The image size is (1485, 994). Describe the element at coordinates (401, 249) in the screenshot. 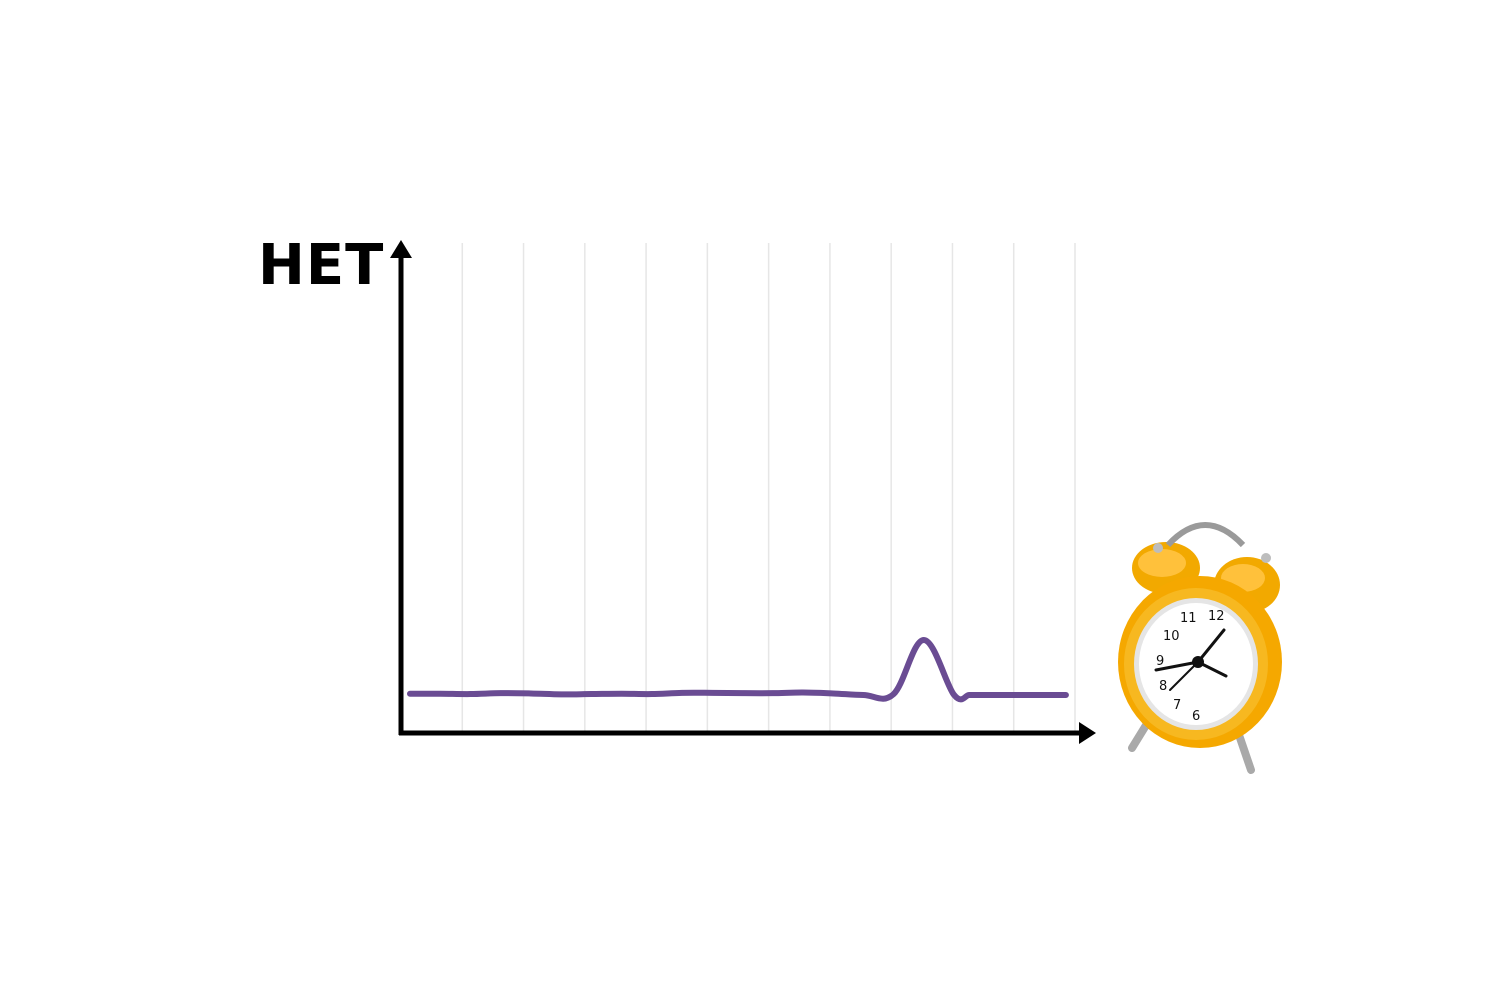

I see `y-axis-arrow` at that location.